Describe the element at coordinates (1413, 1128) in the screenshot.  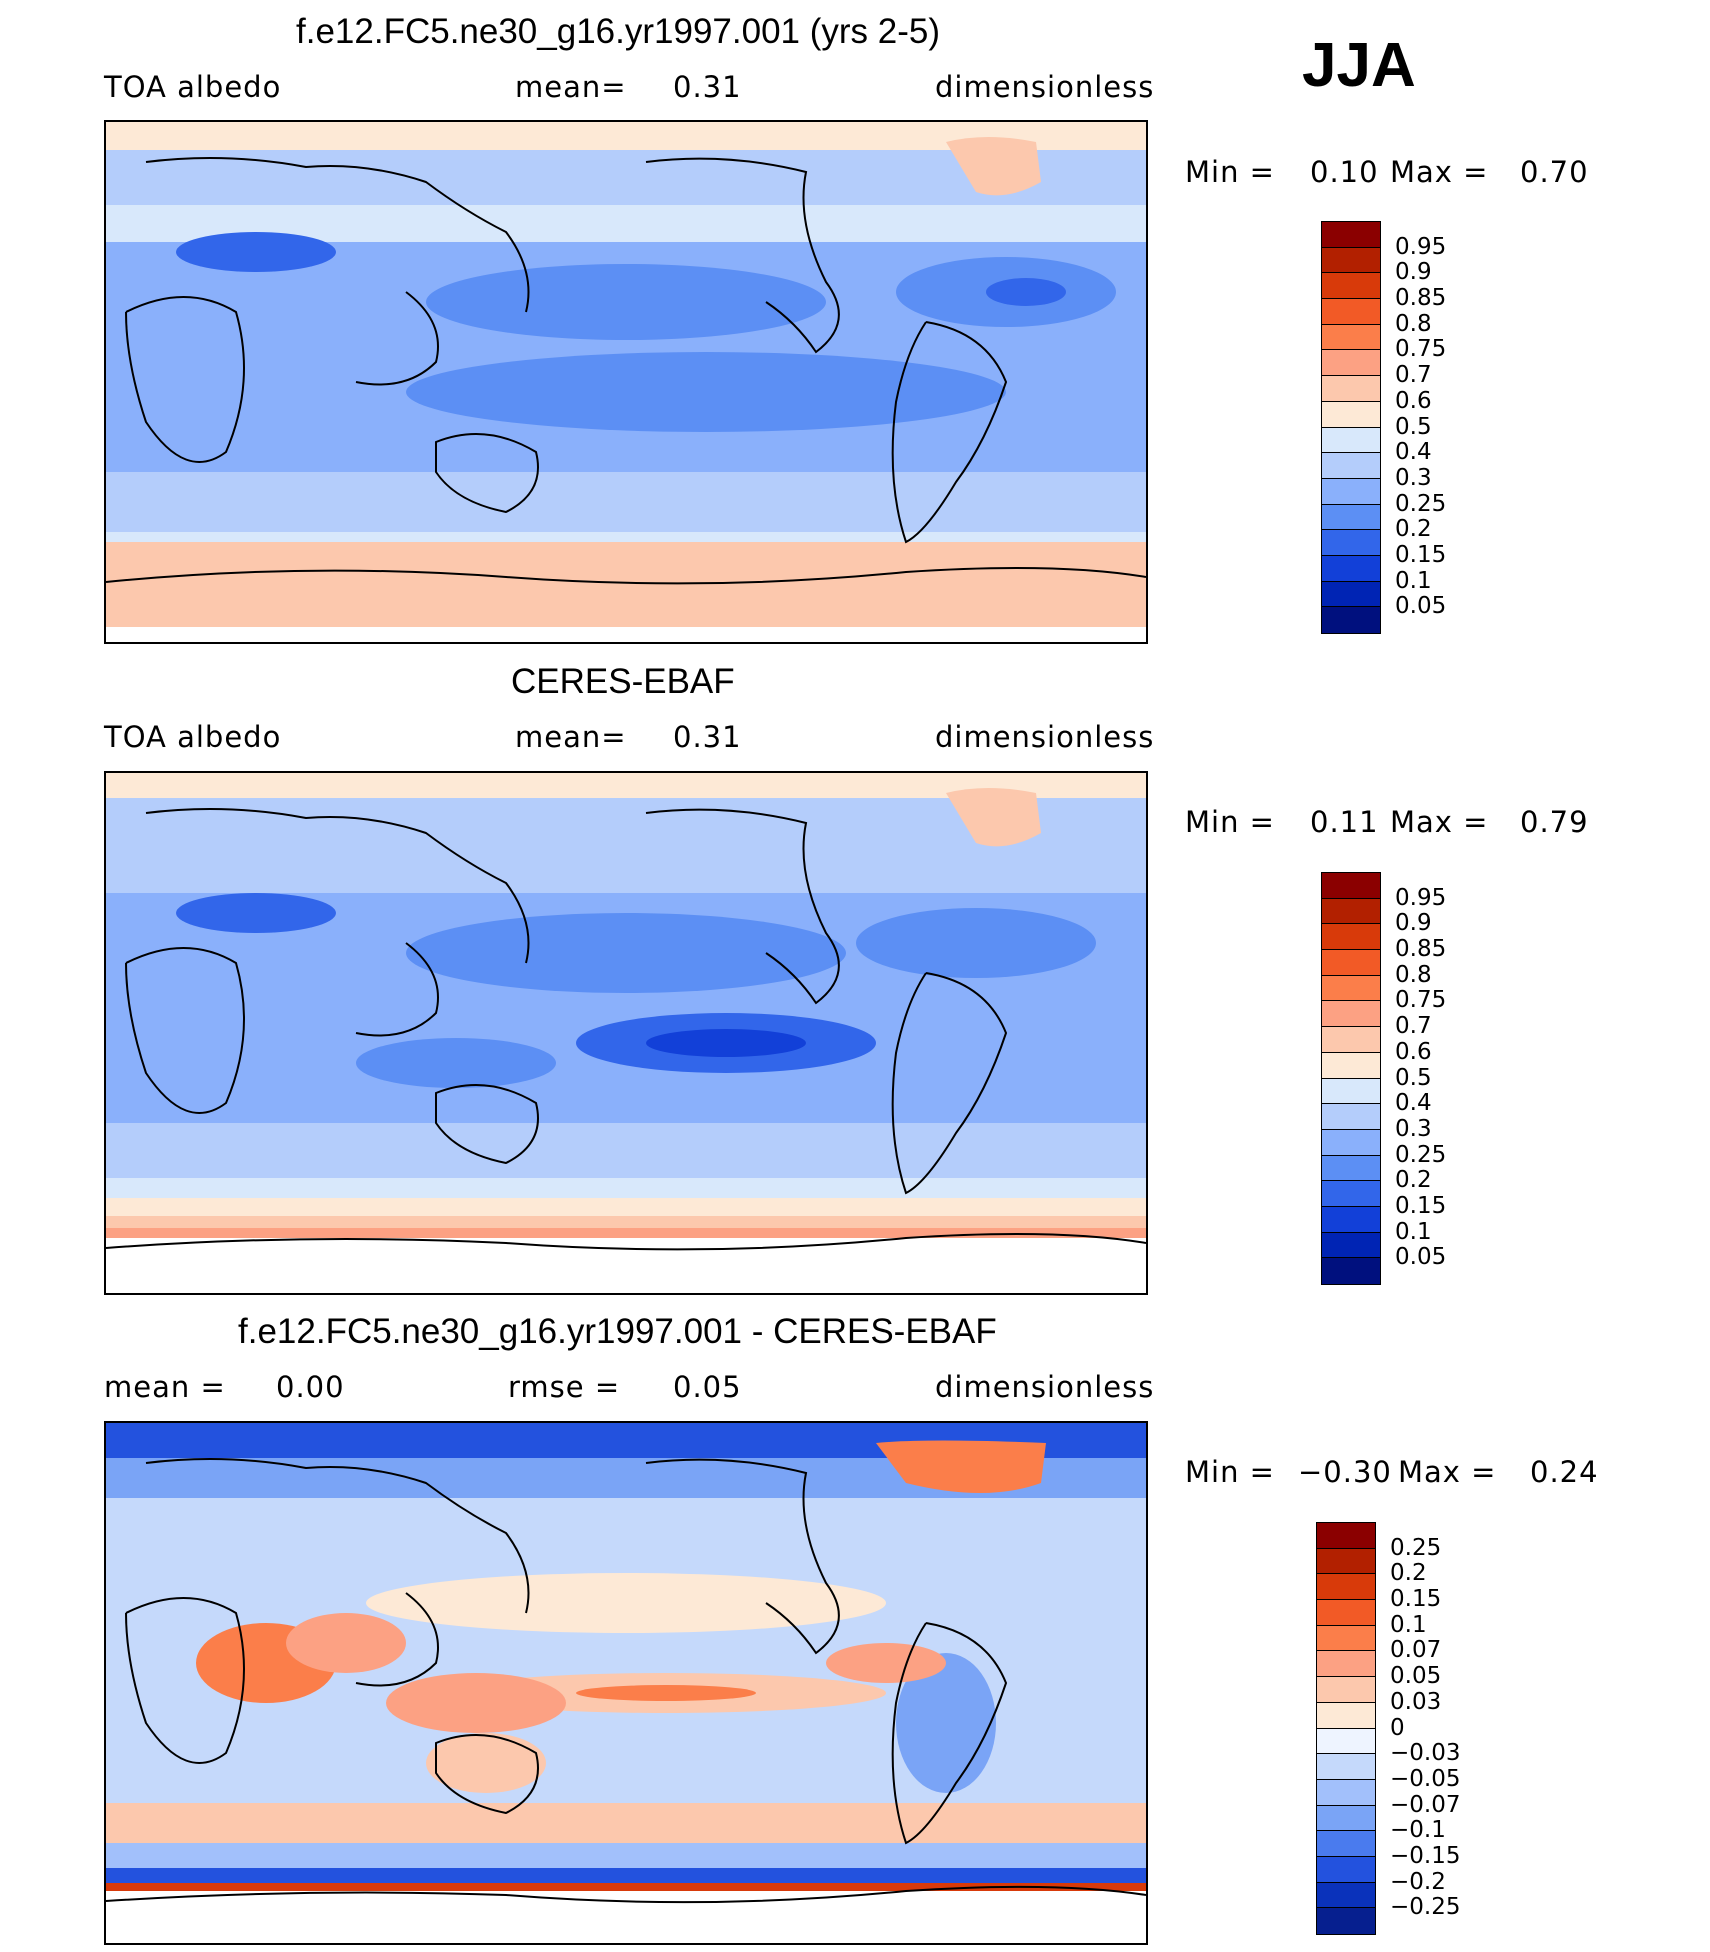
I see `colorbar-tick-label: 0.3` at that location.